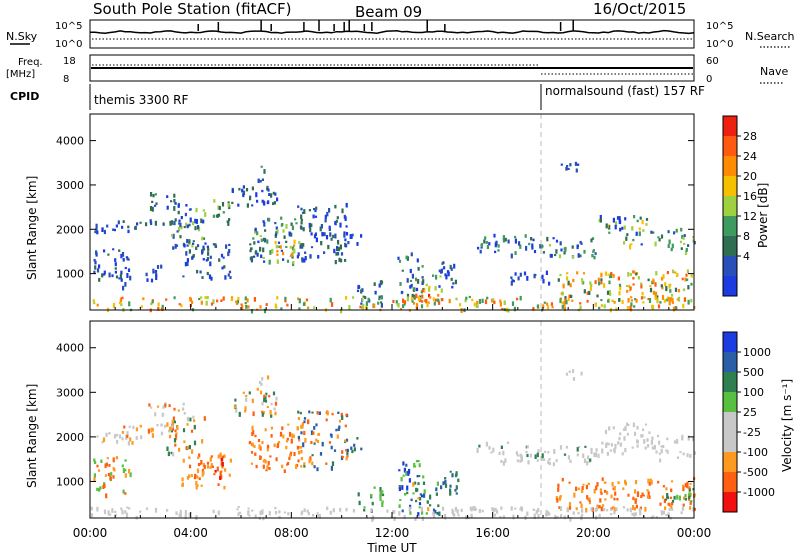  What do you see at coordinates (32, 228) in the screenshot?
I see `power-ylabel: Slant Range [km]` at bounding box center [32, 228].